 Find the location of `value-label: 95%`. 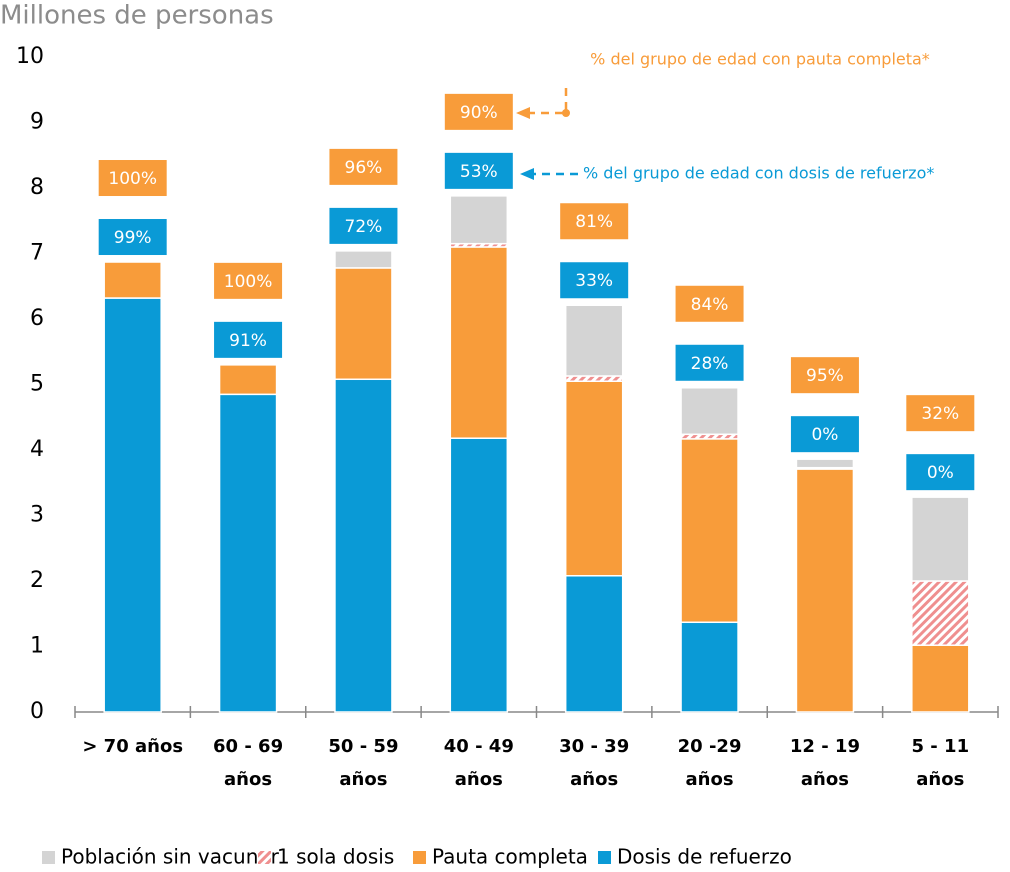

value-label: 95% is located at coordinates (825, 376).